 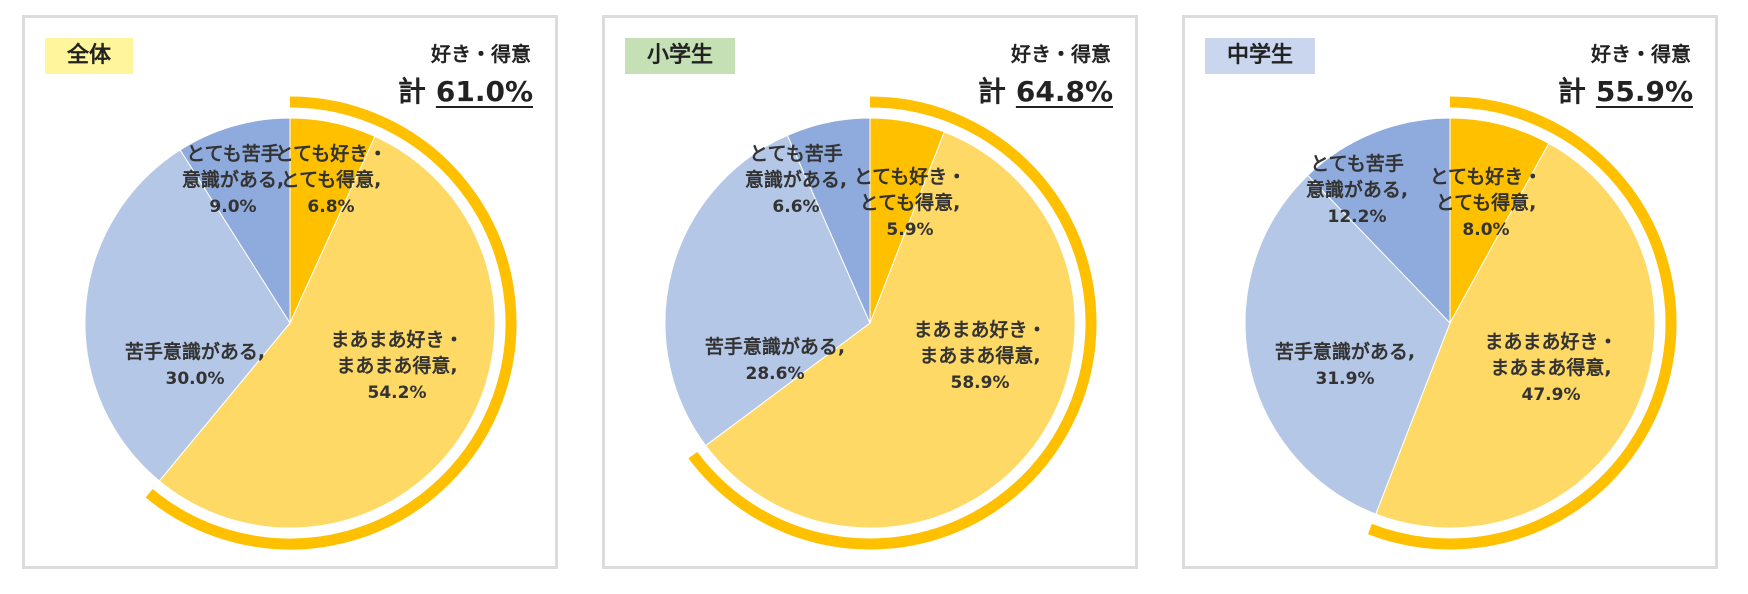 What do you see at coordinates (484, 91) in the screenshot?
I see `total-value: 61.0%` at bounding box center [484, 91].